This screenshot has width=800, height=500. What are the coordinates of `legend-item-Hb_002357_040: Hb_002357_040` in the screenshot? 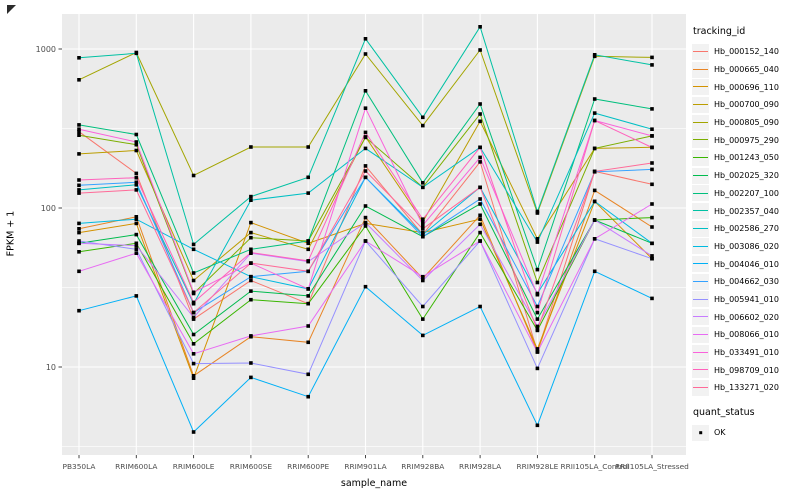 It's located at (745, 211).